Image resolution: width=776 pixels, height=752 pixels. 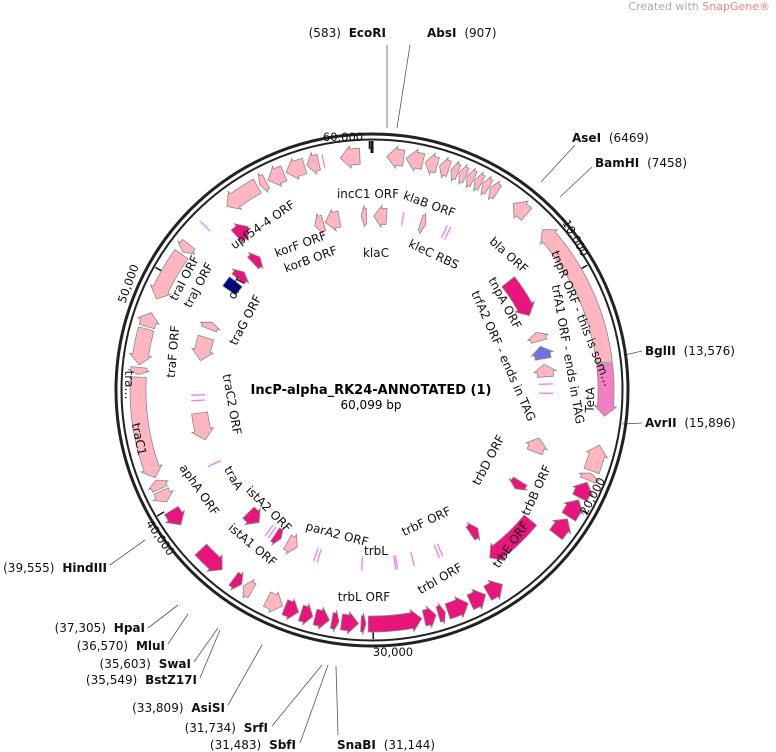 What do you see at coordinates (55, 568) in the screenshot?
I see `site-HindIII: (39,555) HindIII` at bounding box center [55, 568].